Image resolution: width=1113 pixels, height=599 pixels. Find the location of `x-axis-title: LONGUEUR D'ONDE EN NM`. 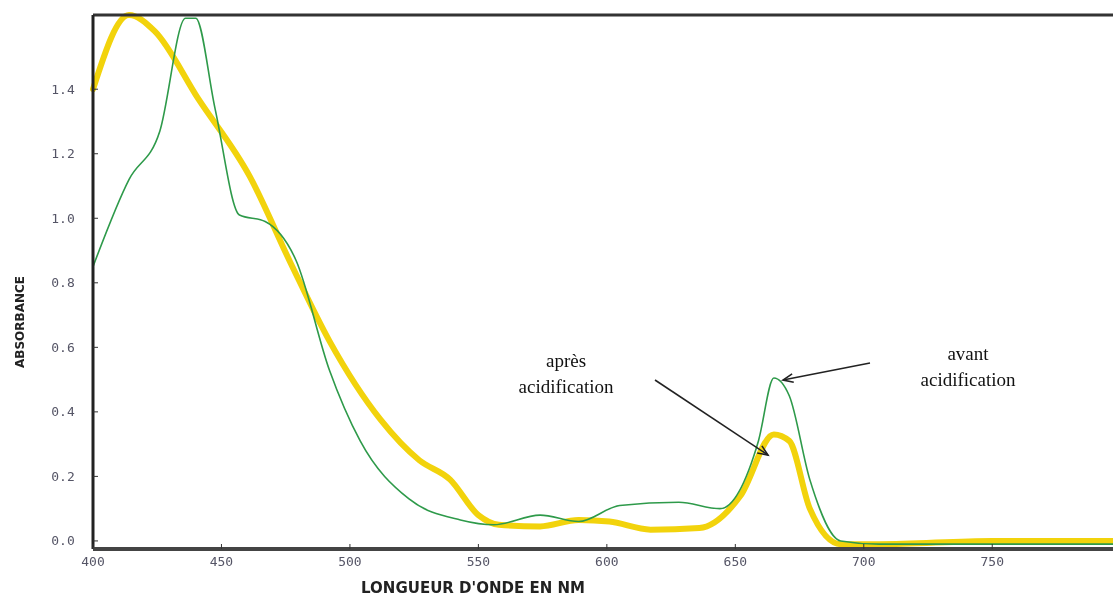

x-axis-title: LONGUEUR D'ONDE EN NM is located at coordinates (473, 588).